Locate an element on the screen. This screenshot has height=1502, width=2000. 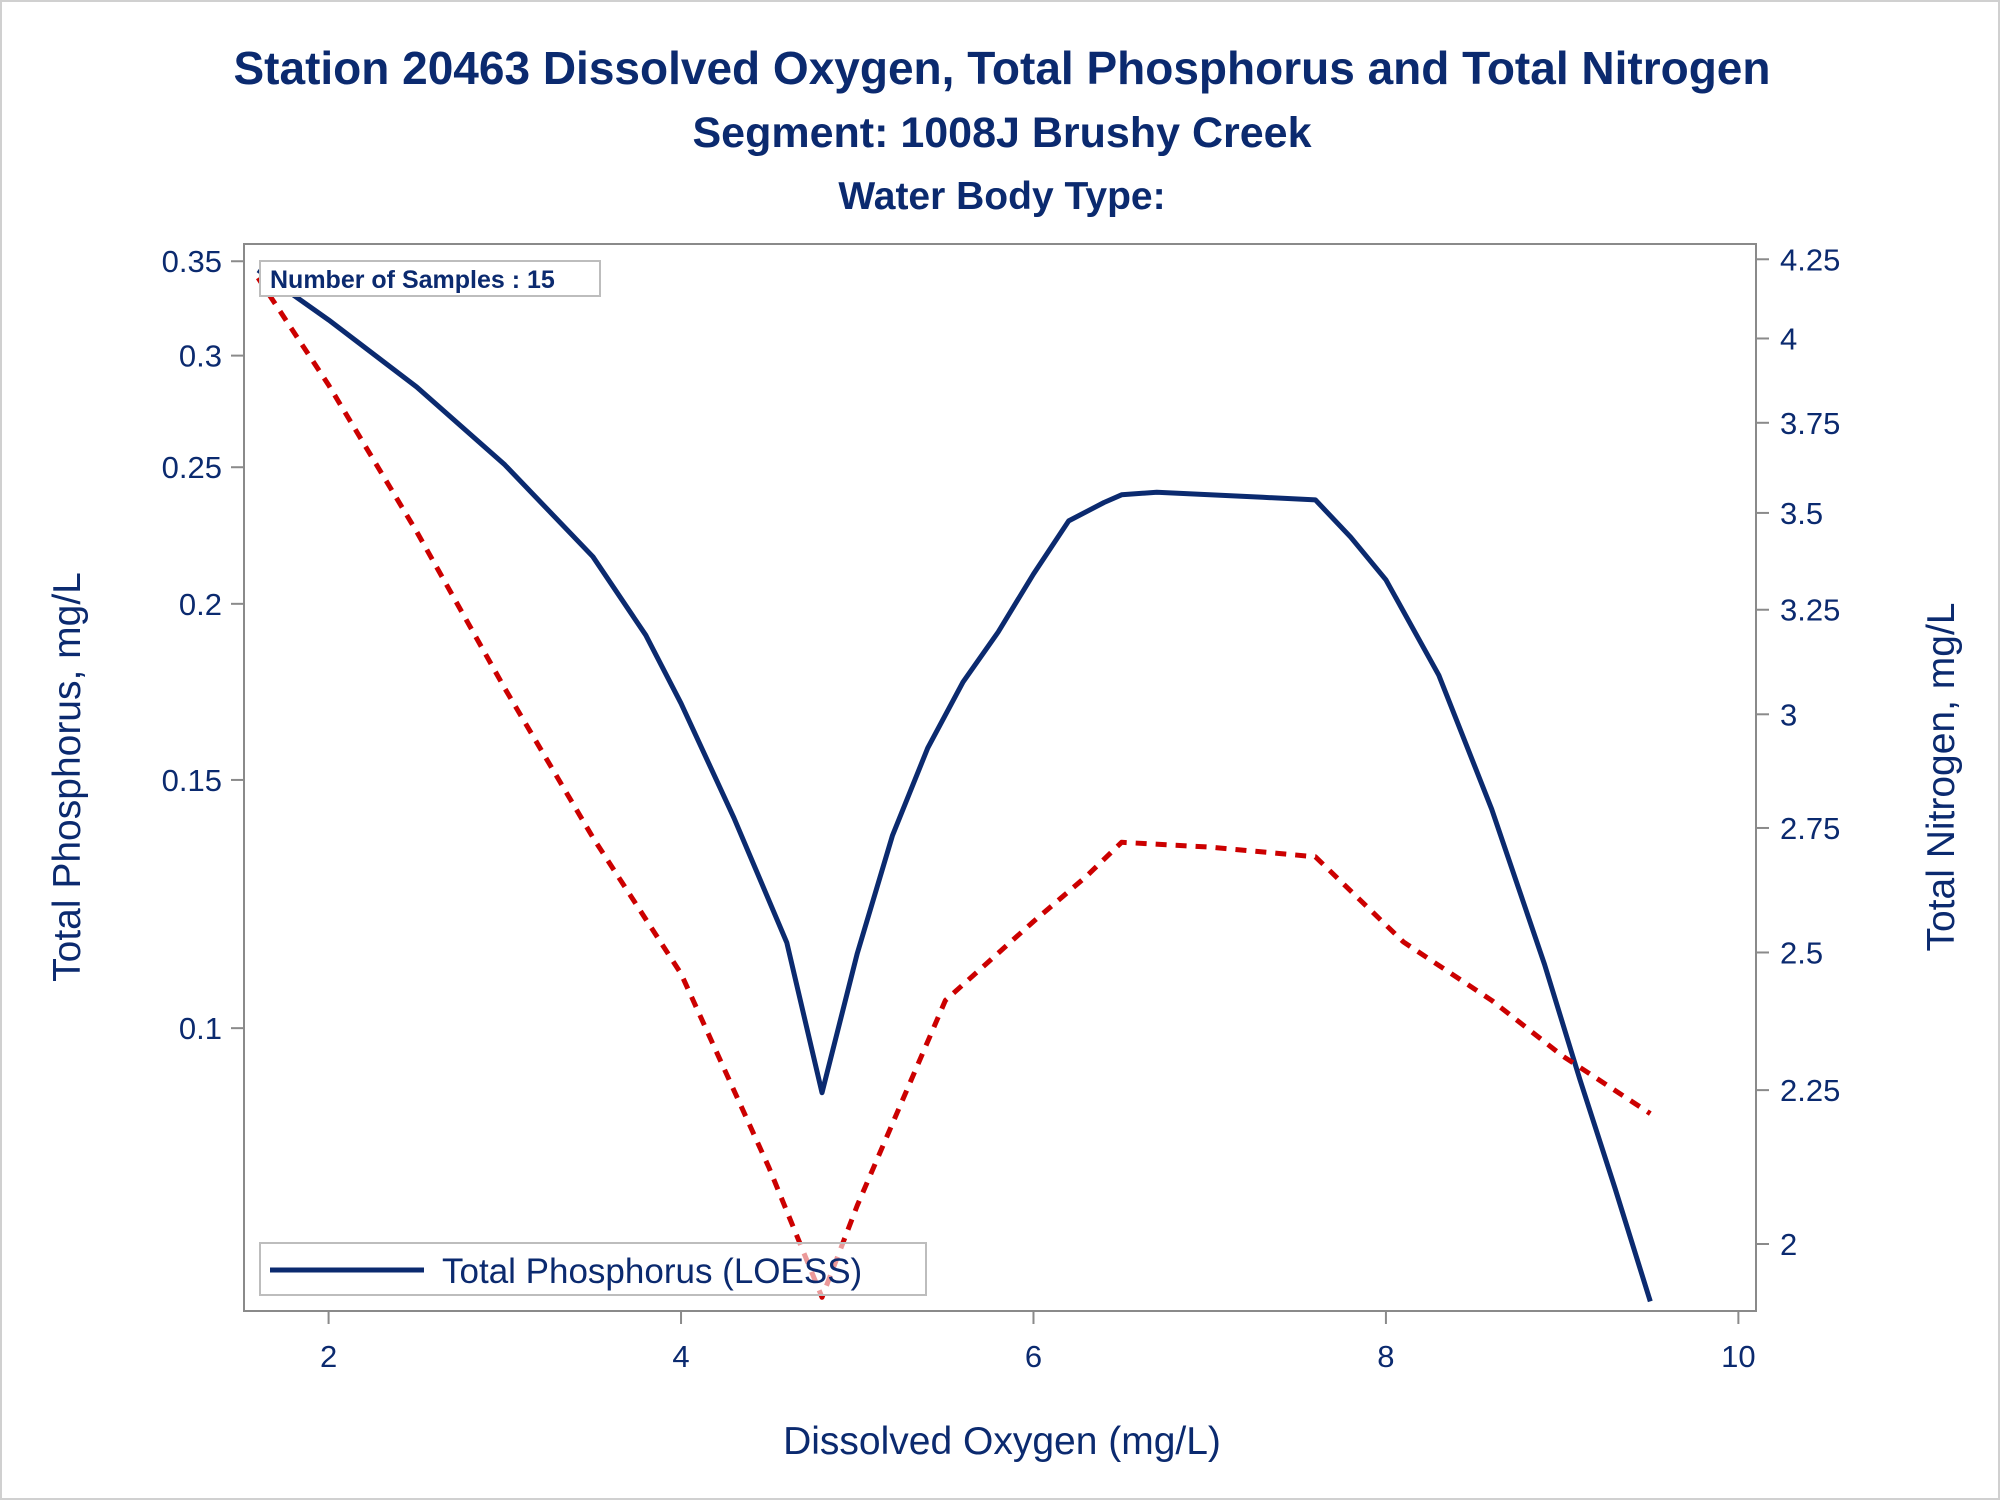
x-tick-label: 6 is located at coordinates (1033, 1356).